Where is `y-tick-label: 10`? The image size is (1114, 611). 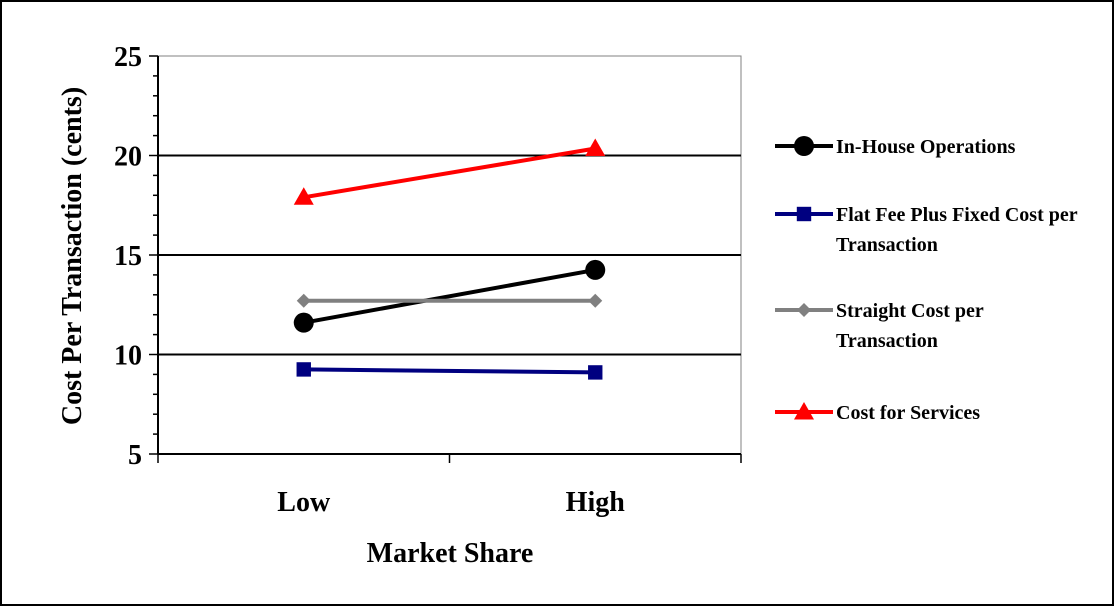 y-tick-label: 10 is located at coordinates (128, 356).